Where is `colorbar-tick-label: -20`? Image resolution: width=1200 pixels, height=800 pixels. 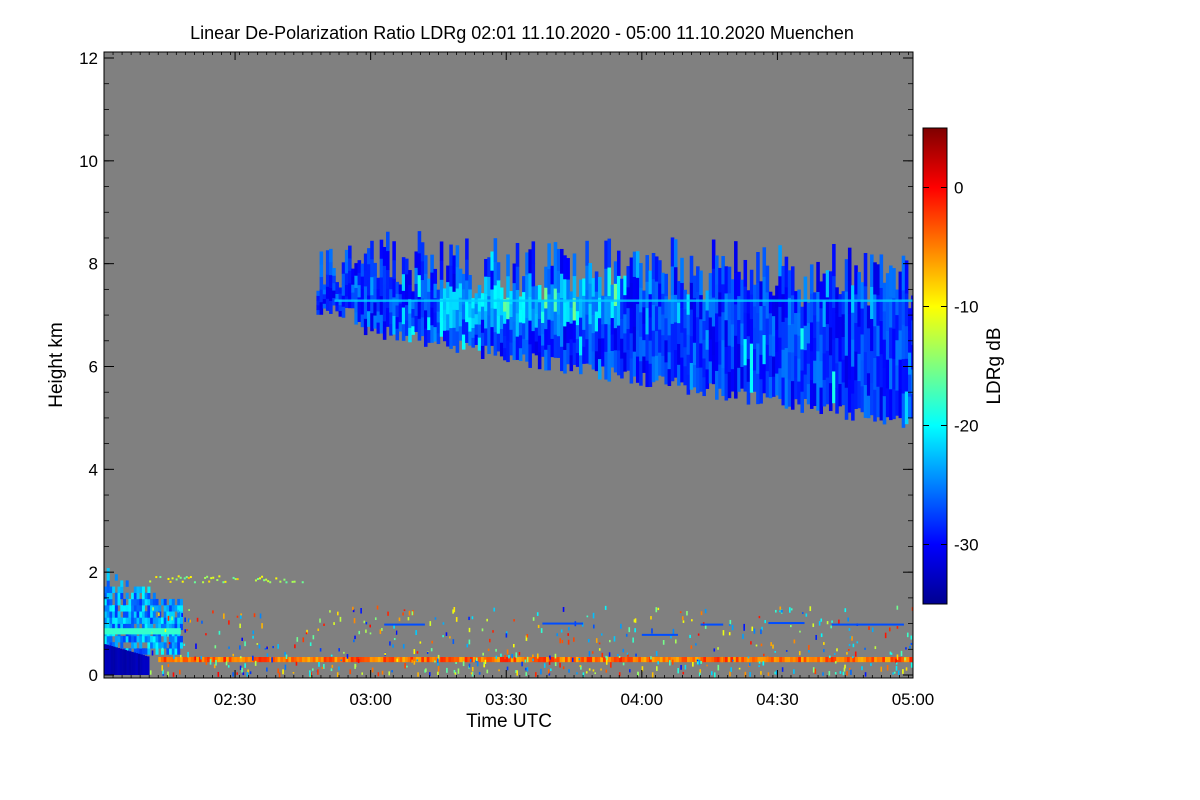
colorbar-tick-label: -20 is located at coordinates (966, 426).